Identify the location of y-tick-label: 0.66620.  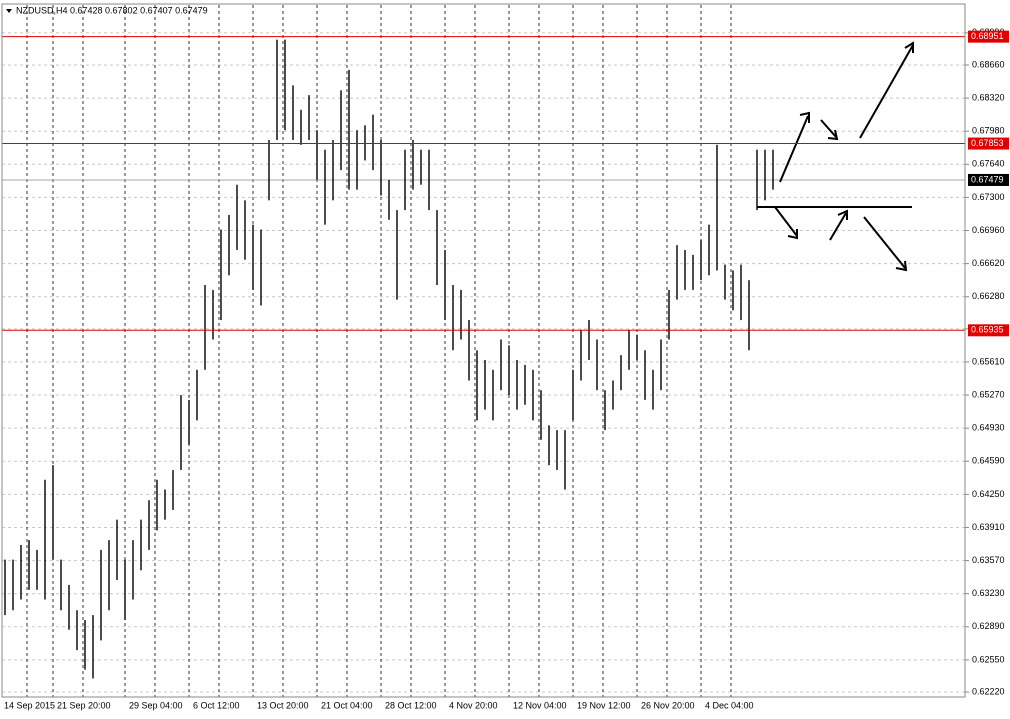
(988, 263).